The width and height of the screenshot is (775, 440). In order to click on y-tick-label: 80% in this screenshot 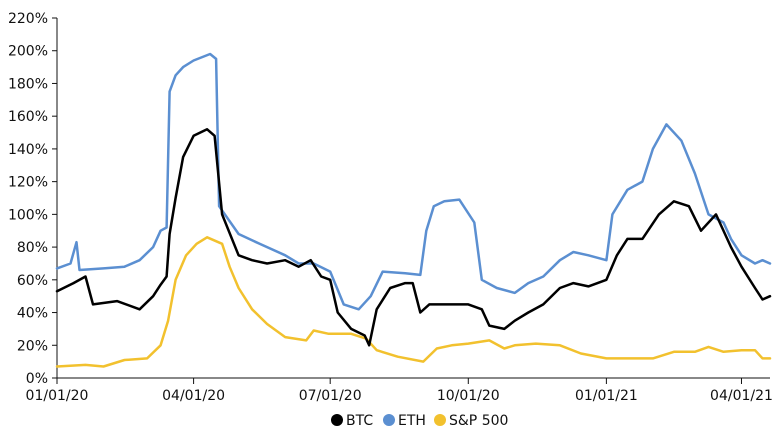, I will do `click(32, 248)`.